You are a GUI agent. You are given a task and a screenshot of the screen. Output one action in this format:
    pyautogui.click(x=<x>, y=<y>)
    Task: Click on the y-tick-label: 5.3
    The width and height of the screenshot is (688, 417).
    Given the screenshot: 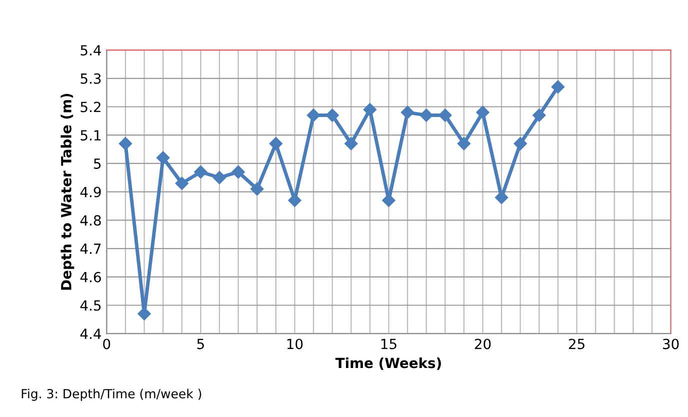 What is the action you would take?
    pyautogui.click(x=90, y=78)
    